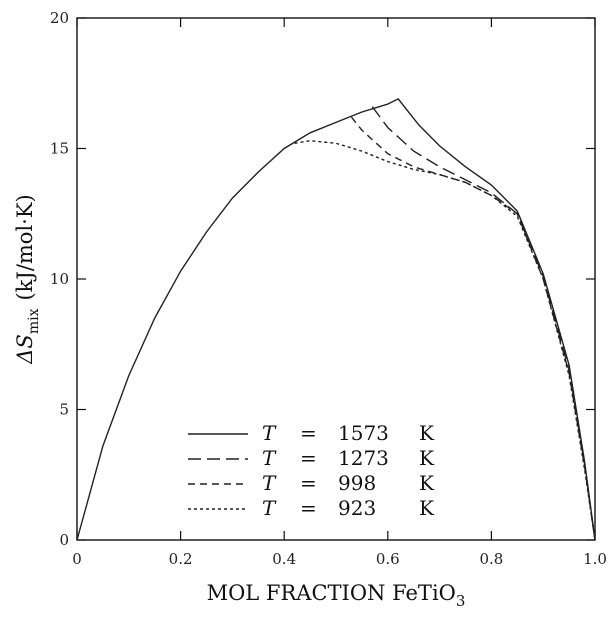 This screenshot has height=618, width=609. Describe the element at coordinates (363, 433) in the screenshot. I see `legend-value: 1573` at that location.